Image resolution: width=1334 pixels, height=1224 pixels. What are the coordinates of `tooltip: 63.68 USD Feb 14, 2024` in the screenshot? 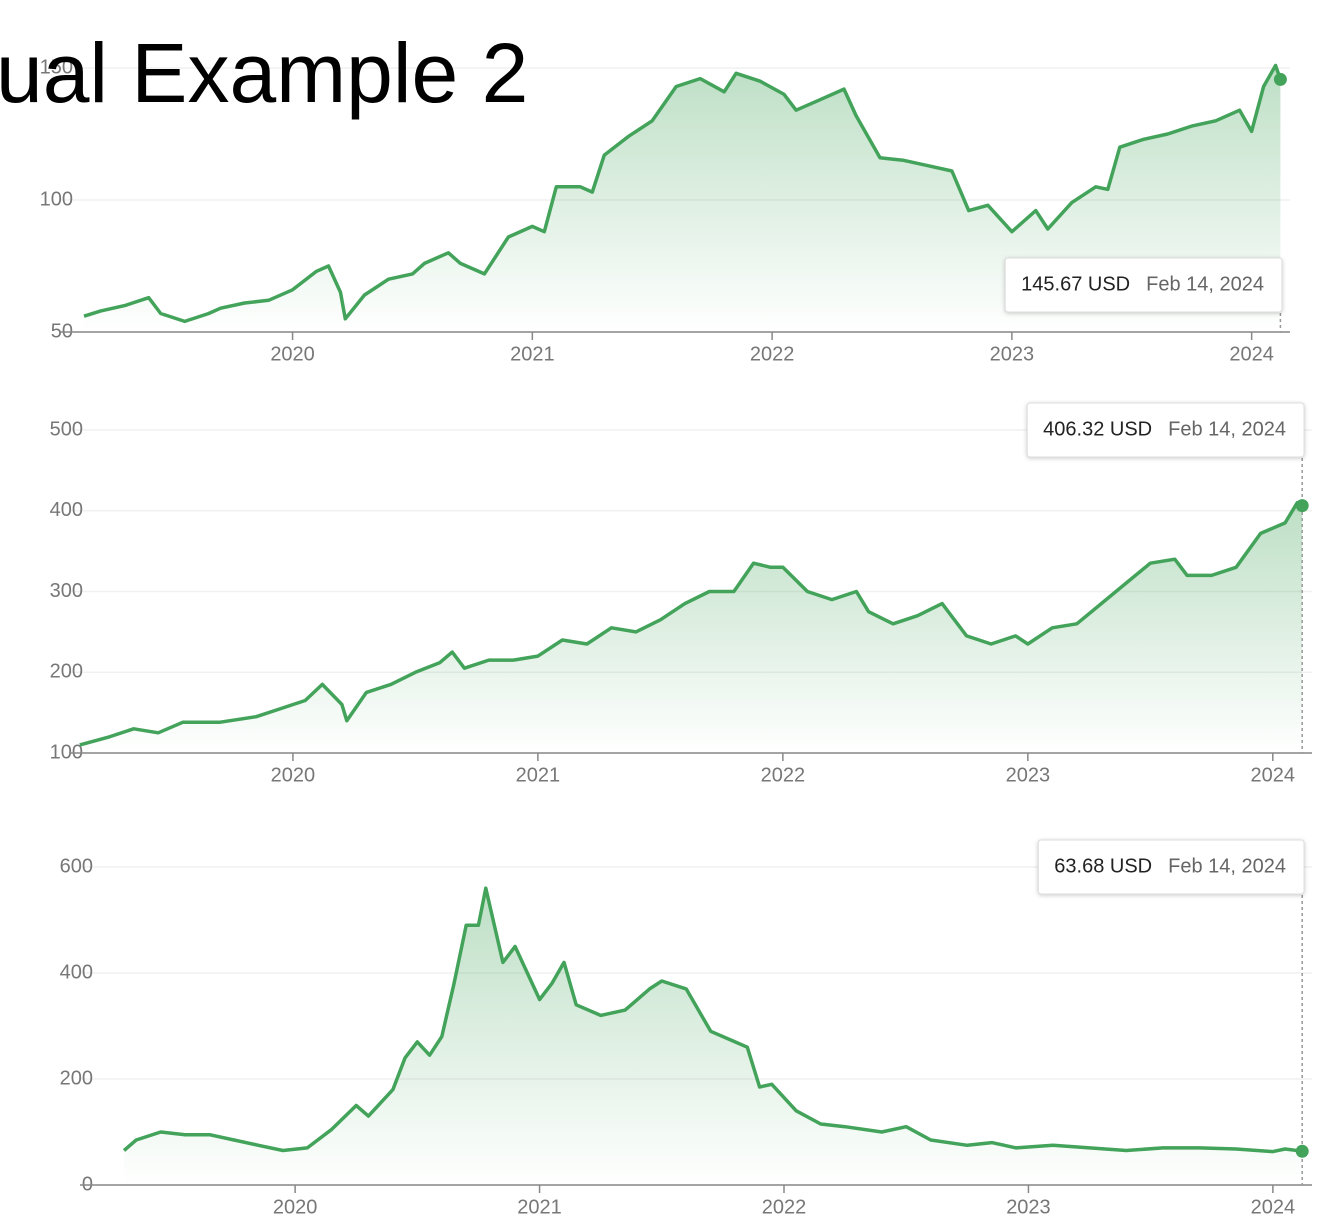 It's located at (1171, 867).